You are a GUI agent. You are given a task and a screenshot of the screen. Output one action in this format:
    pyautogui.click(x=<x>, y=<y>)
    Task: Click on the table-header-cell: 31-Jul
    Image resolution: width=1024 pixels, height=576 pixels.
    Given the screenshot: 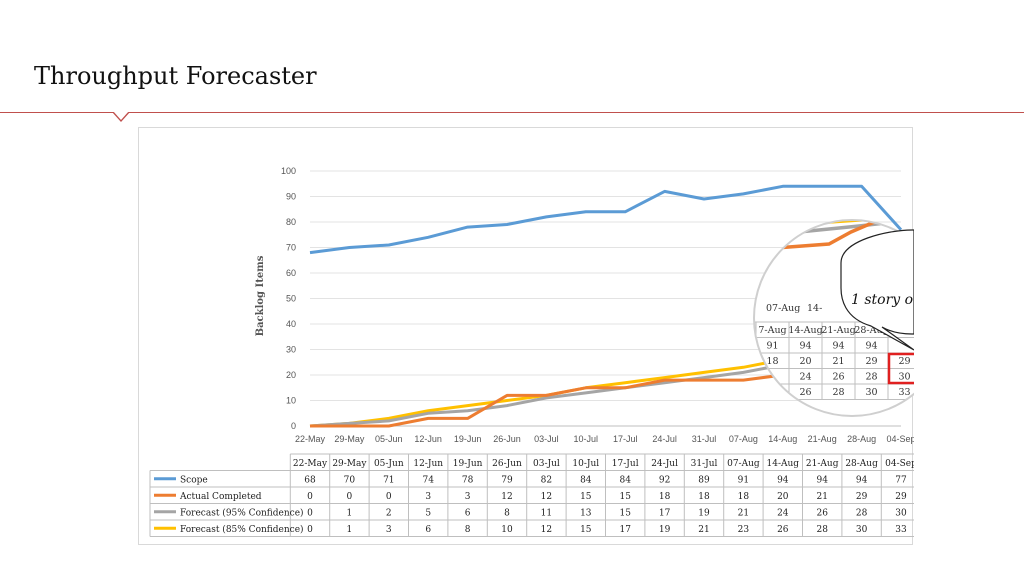 What is the action you would take?
    pyautogui.click(x=704, y=464)
    